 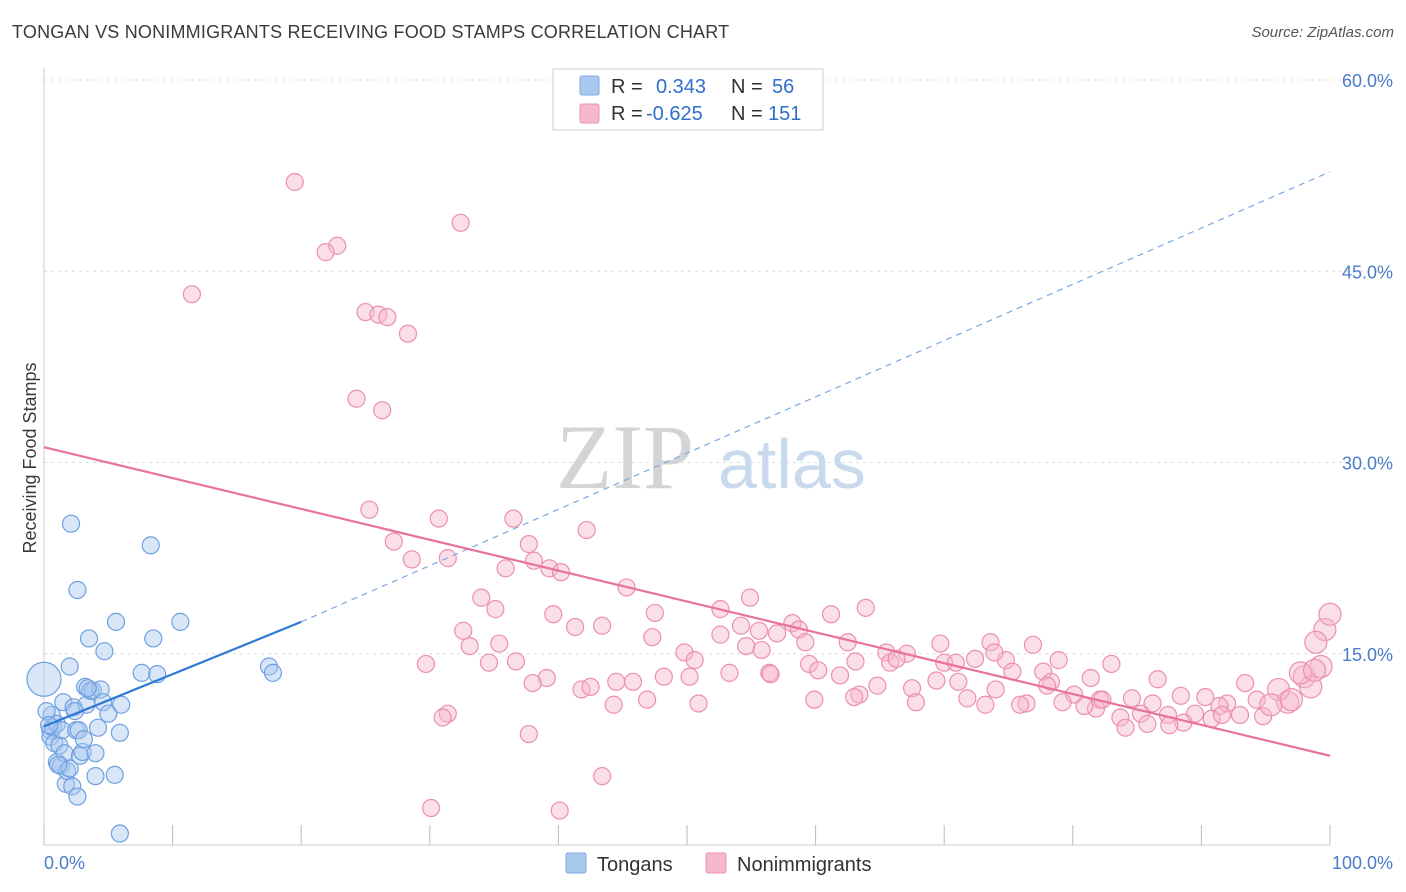 What do you see at coordinates (627, 114) in the screenshot?
I see `legend-r-label-1: R =` at bounding box center [627, 114].